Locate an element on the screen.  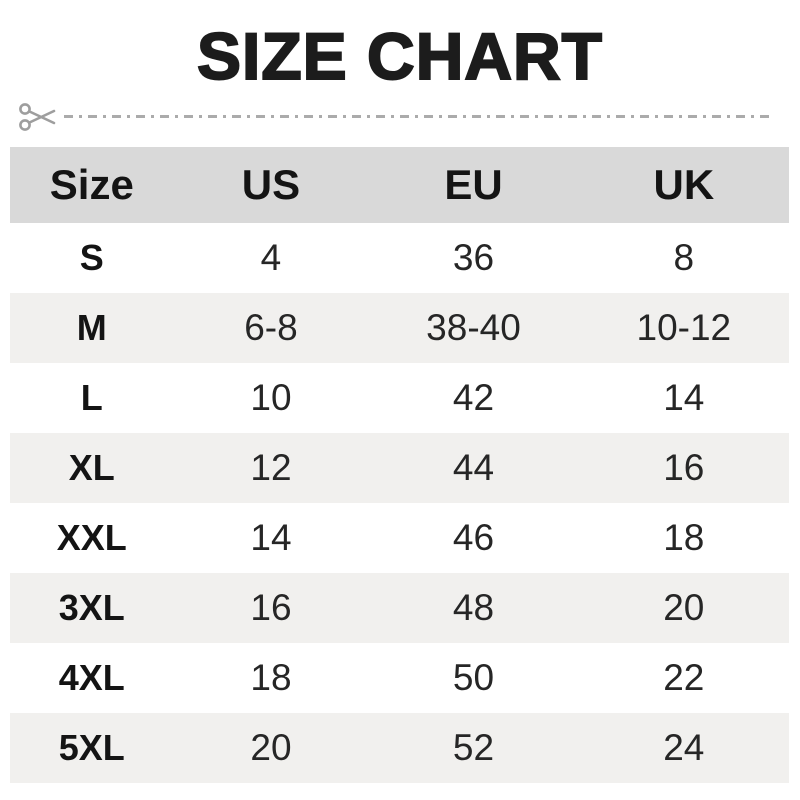
value-cell-us: 4 is located at coordinates (271, 257).